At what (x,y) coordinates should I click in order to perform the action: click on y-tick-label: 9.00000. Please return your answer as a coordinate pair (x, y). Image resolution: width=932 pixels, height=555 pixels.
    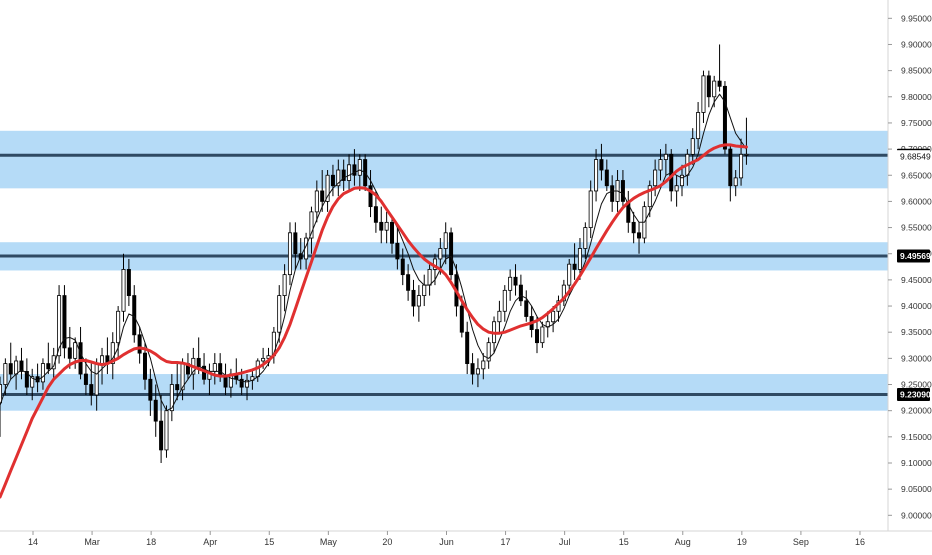
    Looking at the image, I should click on (916, 515).